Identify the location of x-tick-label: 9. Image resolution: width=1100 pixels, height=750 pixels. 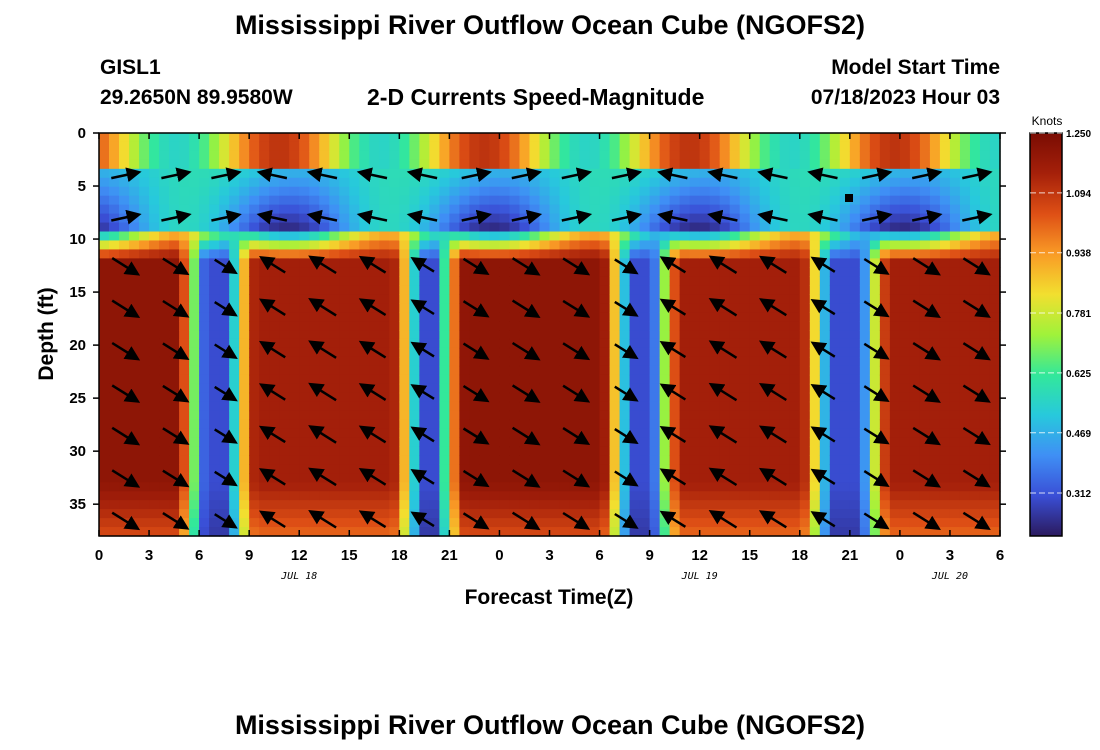
(249, 555).